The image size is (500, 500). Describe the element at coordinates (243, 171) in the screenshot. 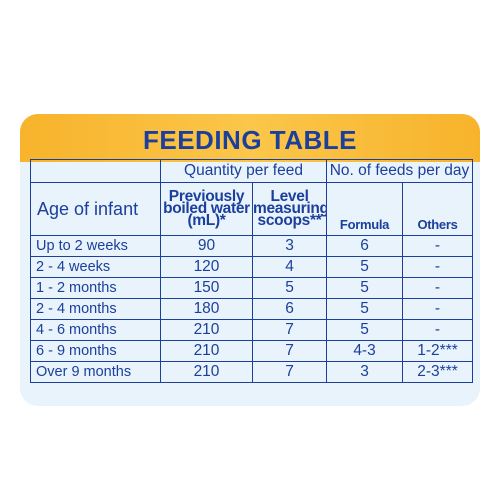

I see `quantity-group-header: Quantity per feed` at that location.